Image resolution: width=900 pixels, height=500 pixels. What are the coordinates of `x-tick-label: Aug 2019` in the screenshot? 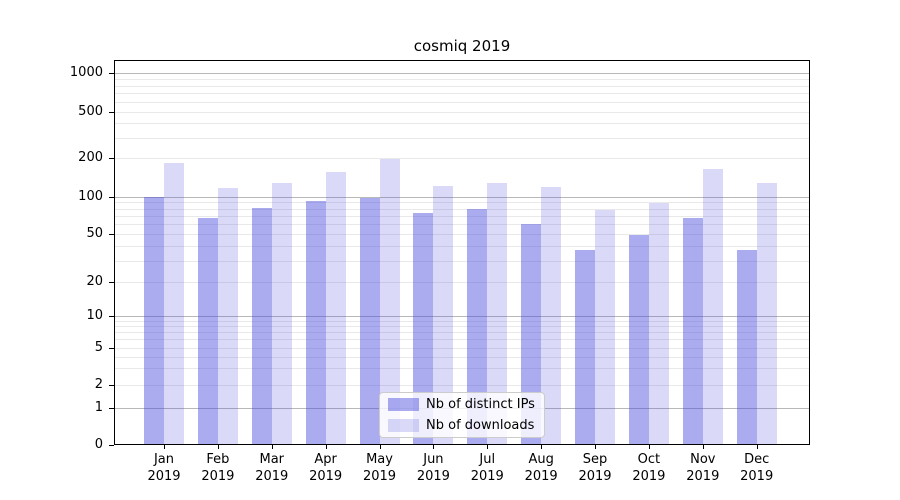 It's located at (541, 468).